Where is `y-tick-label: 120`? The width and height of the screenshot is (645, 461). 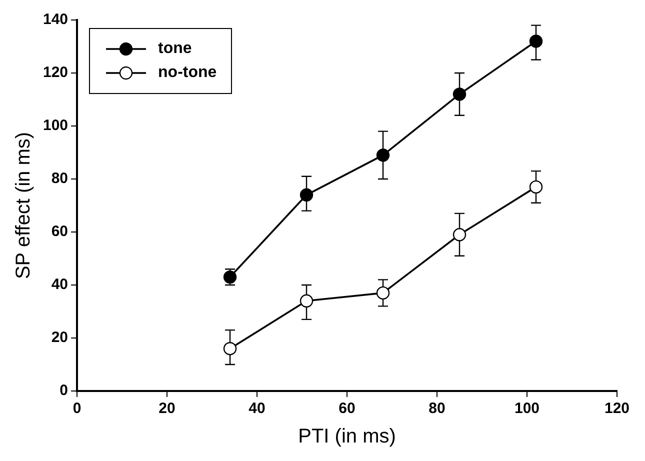 y-tick-label: 120 is located at coordinates (55, 73).